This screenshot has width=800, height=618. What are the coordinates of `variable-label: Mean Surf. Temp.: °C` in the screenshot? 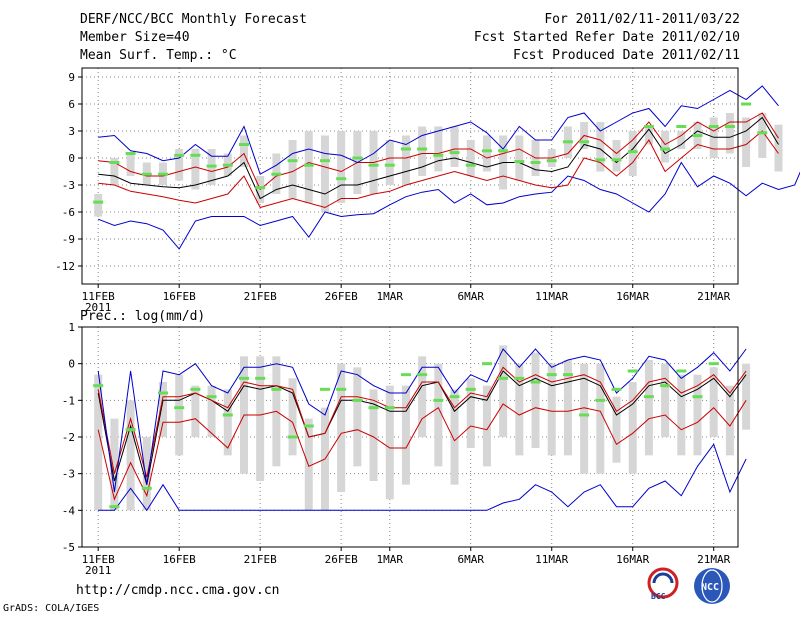 It's located at (158, 55).